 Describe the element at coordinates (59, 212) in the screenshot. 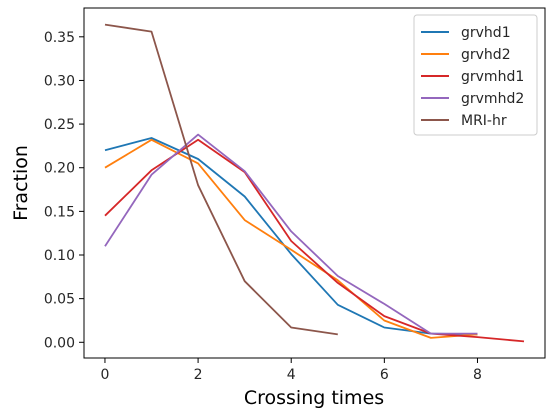

I see `y-tick-label: 0.15` at that location.